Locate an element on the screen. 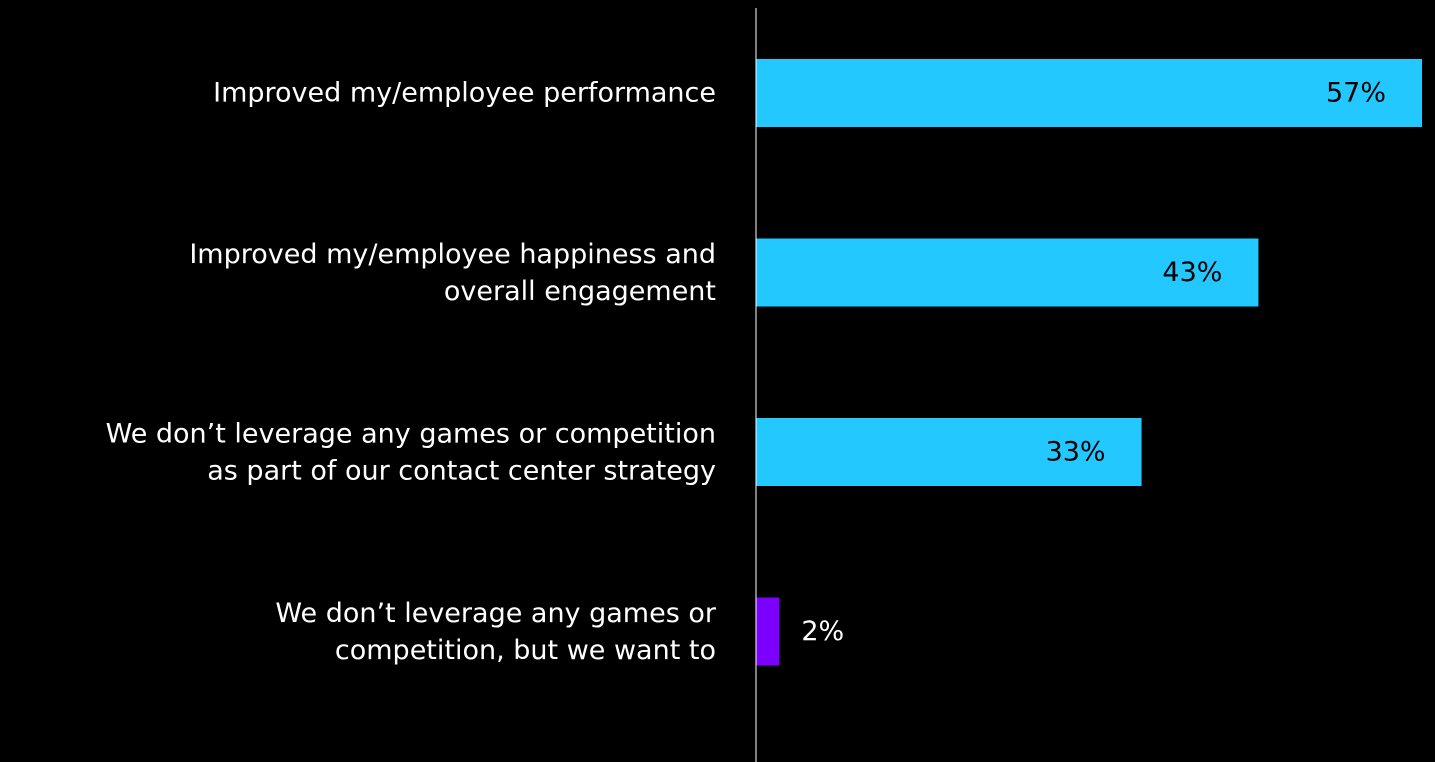 The height and width of the screenshot is (762, 1435). category-label-1-line-1: Improved my/employee performance is located at coordinates (464, 93).